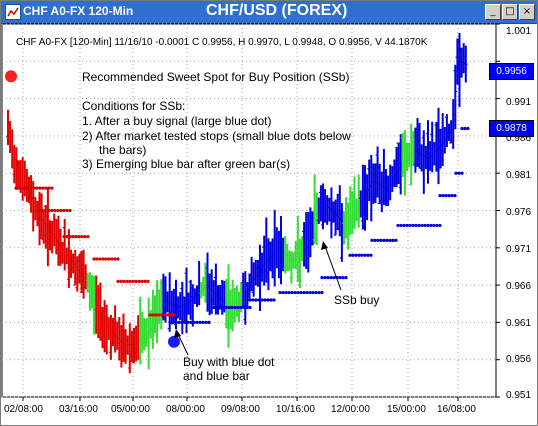 The image size is (538, 426). What do you see at coordinates (519, 249) in the screenshot?
I see `y-tick-label: 0.971` at bounding box center [519, 249].